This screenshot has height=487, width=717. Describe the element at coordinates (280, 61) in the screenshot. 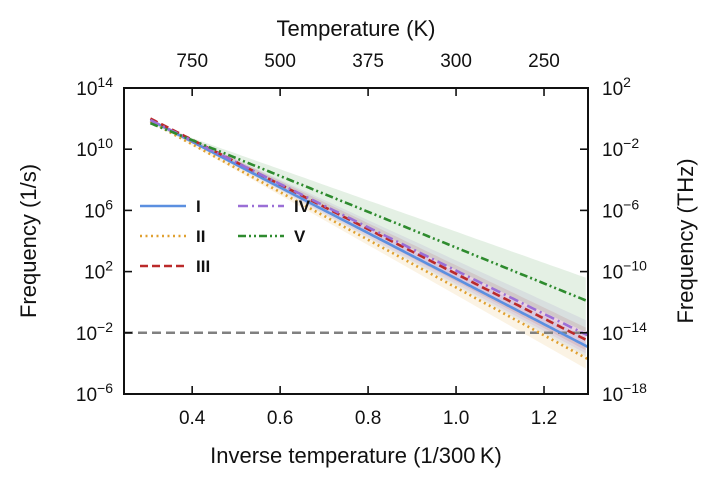

I see `x2-tick-label: 500` at that location.